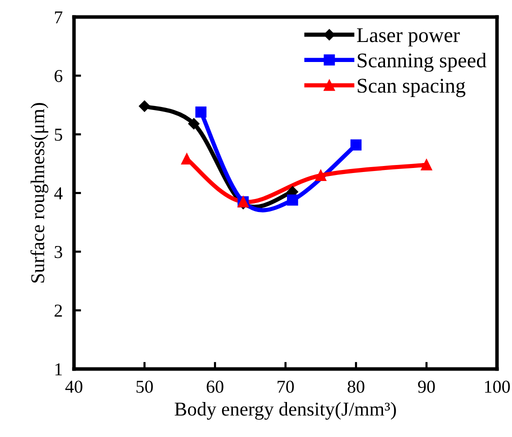  Describe the element at coordinates (39, 192) in the screenshot. I see `y-axis-title: Surface roughness(μm)` at that location.